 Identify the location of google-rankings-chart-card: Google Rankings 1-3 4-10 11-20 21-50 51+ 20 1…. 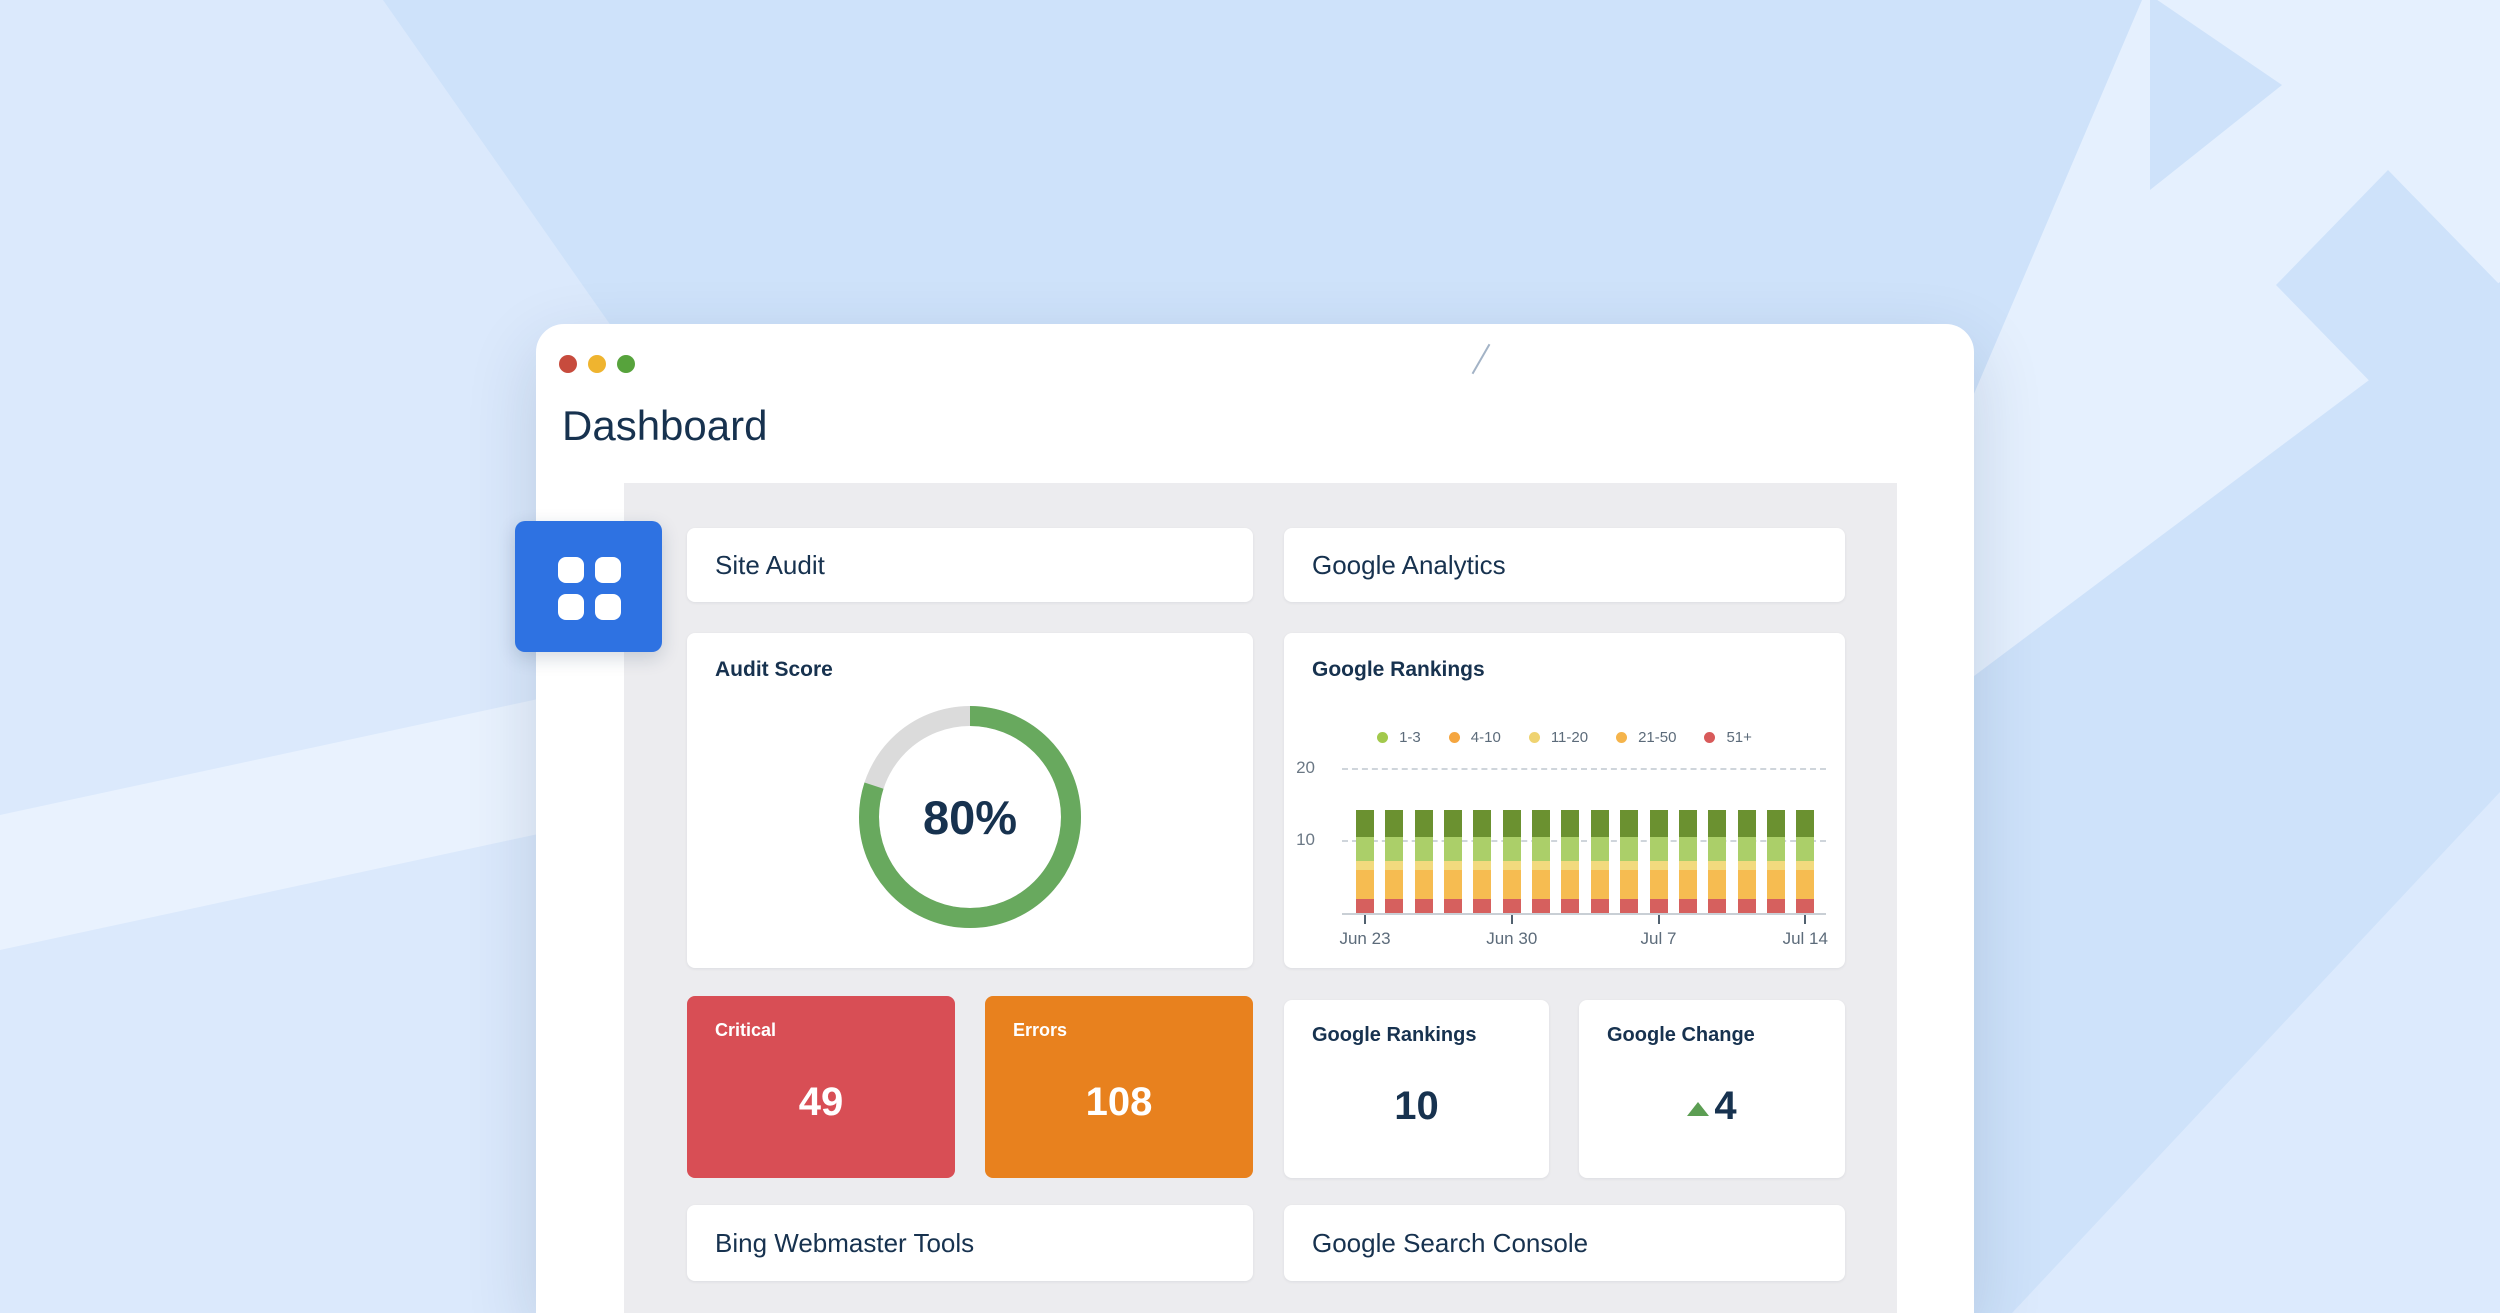
(1564, 800).